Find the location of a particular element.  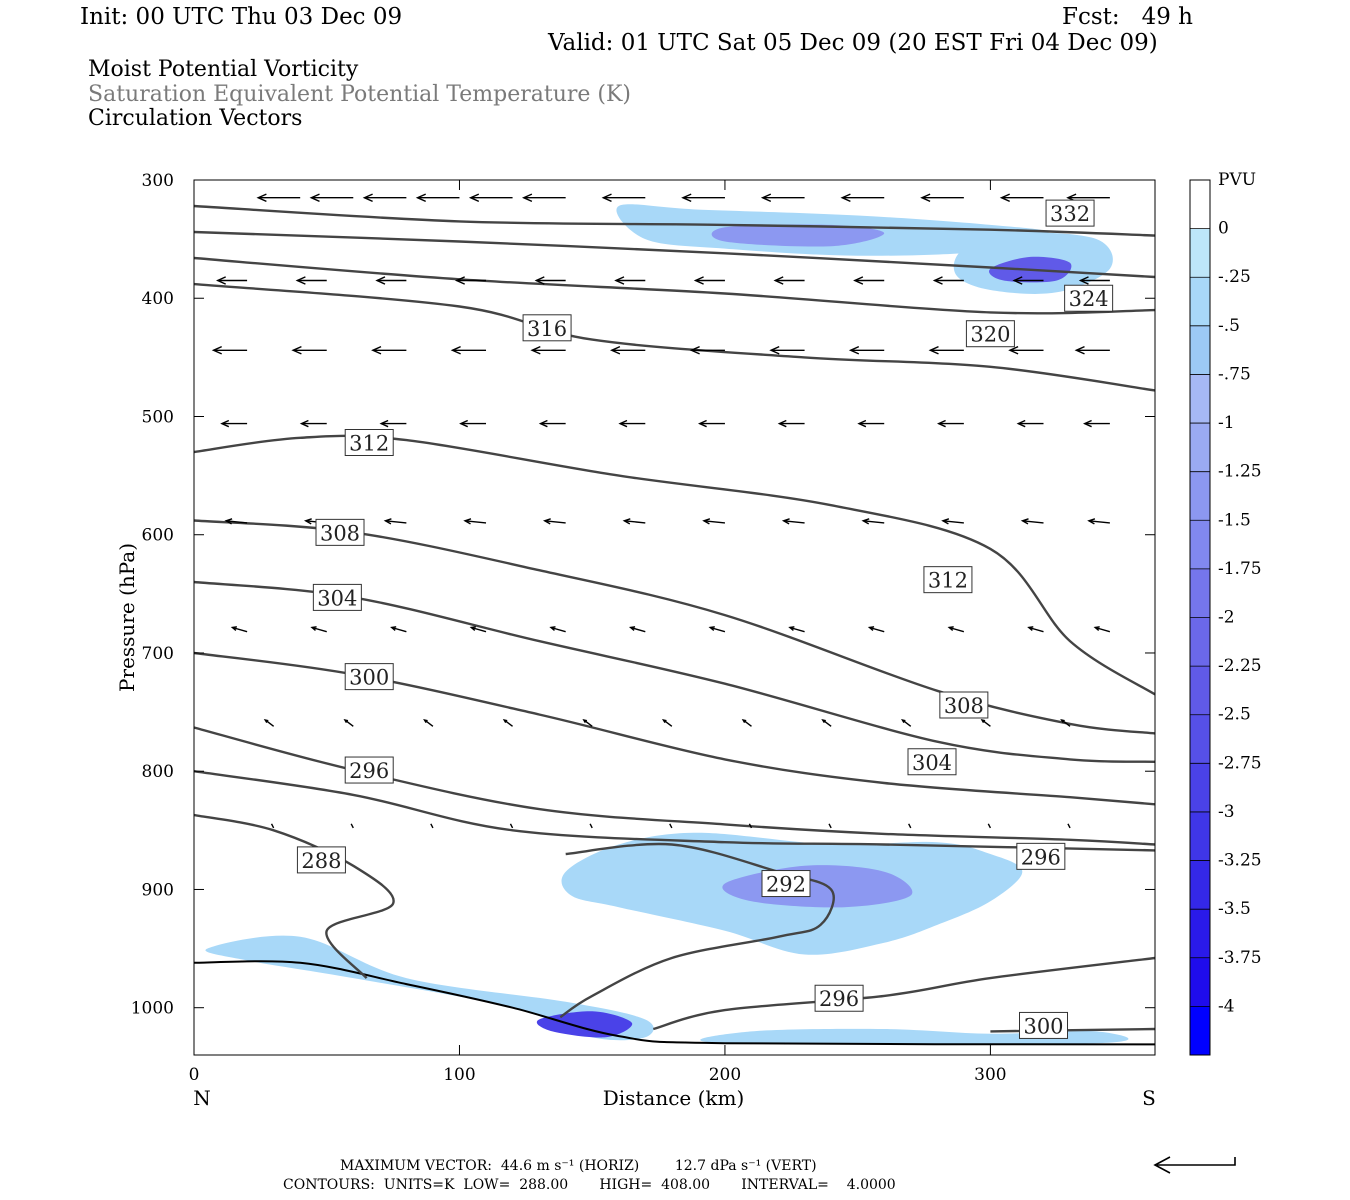

x-tick-label: 100 is located at coordinates (459, 1075).